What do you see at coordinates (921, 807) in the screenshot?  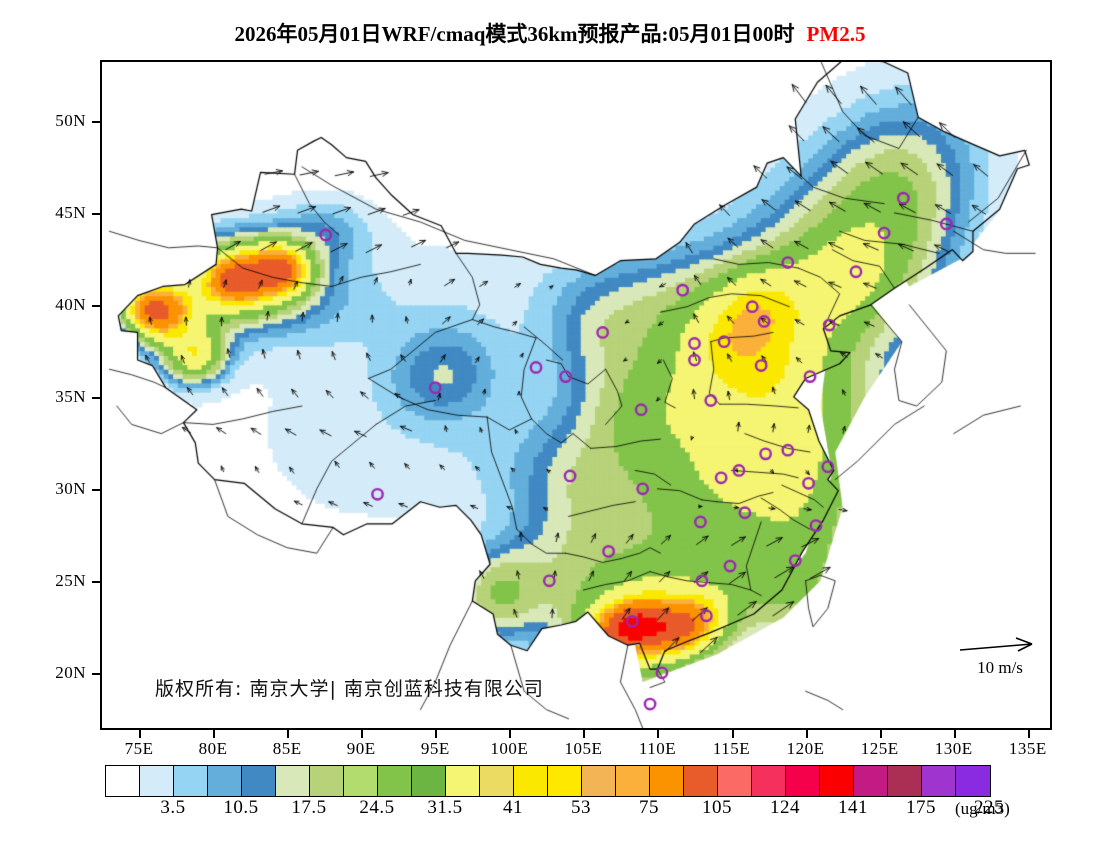 I see `colorbar-tick-label: 175` at bounding box center [921, 807].